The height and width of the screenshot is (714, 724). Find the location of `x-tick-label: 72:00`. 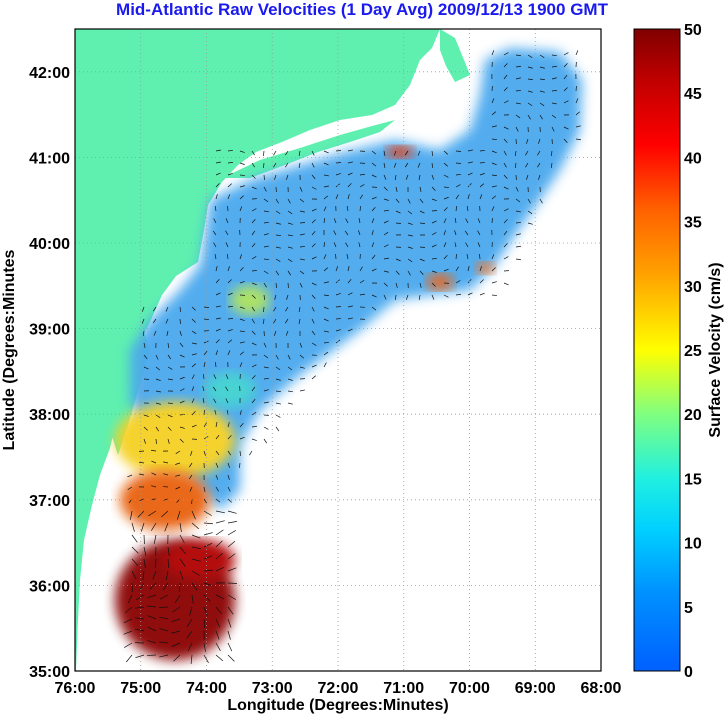

x-tick-label: 72:00 is located at coordinates (338, 688).